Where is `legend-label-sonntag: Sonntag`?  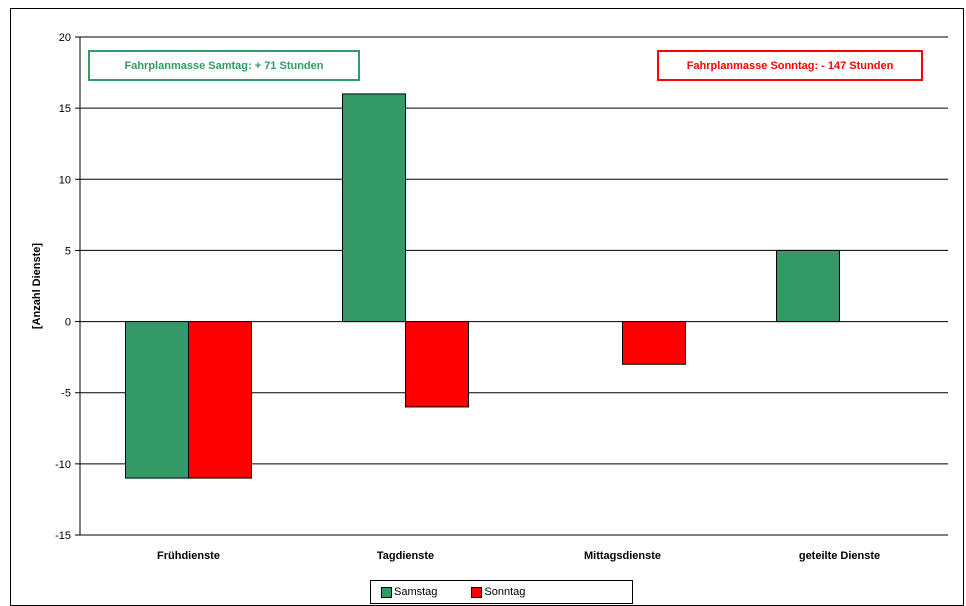 legend-label-sonntag: Sonntag is located at coordinates (505, 592).